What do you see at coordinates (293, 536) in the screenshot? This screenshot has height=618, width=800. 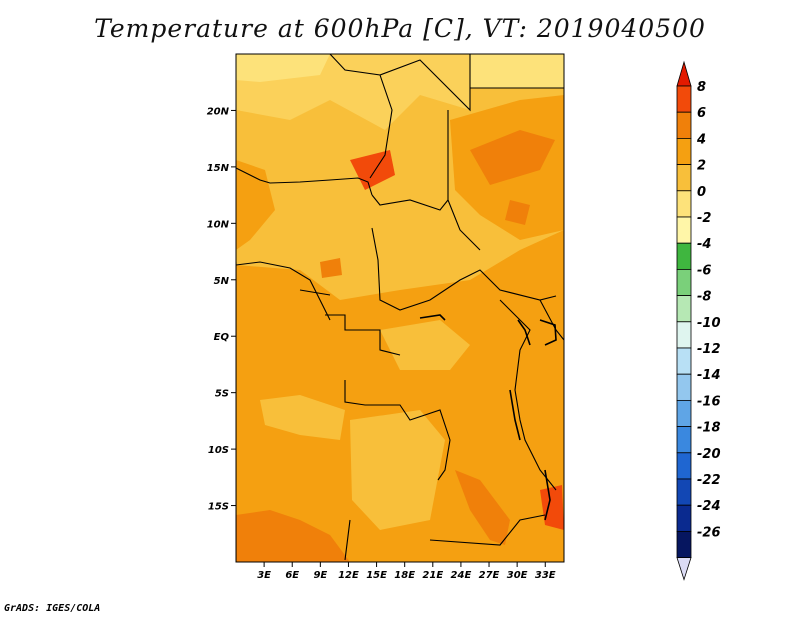 I see `field-hot-southwest` at bounding box center [293, 536].